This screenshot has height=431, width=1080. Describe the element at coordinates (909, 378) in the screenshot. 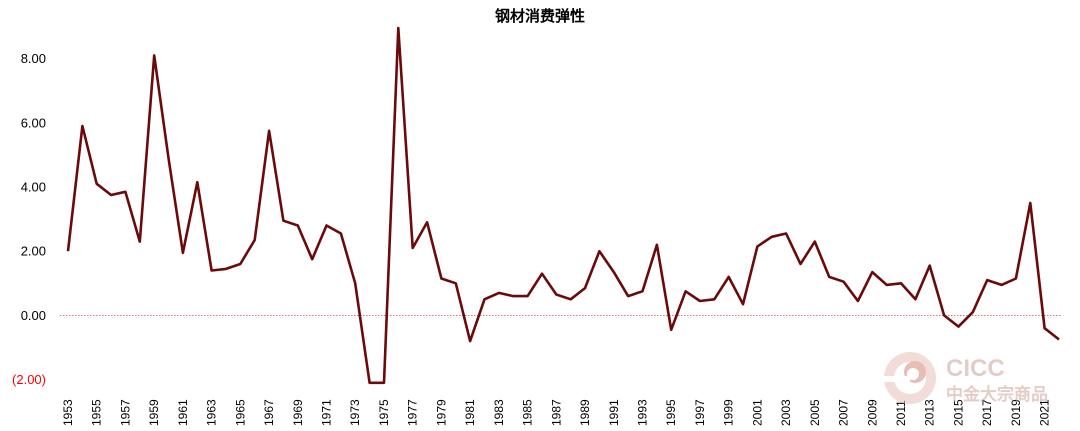

I see `cicc-logo-icon` at that location.